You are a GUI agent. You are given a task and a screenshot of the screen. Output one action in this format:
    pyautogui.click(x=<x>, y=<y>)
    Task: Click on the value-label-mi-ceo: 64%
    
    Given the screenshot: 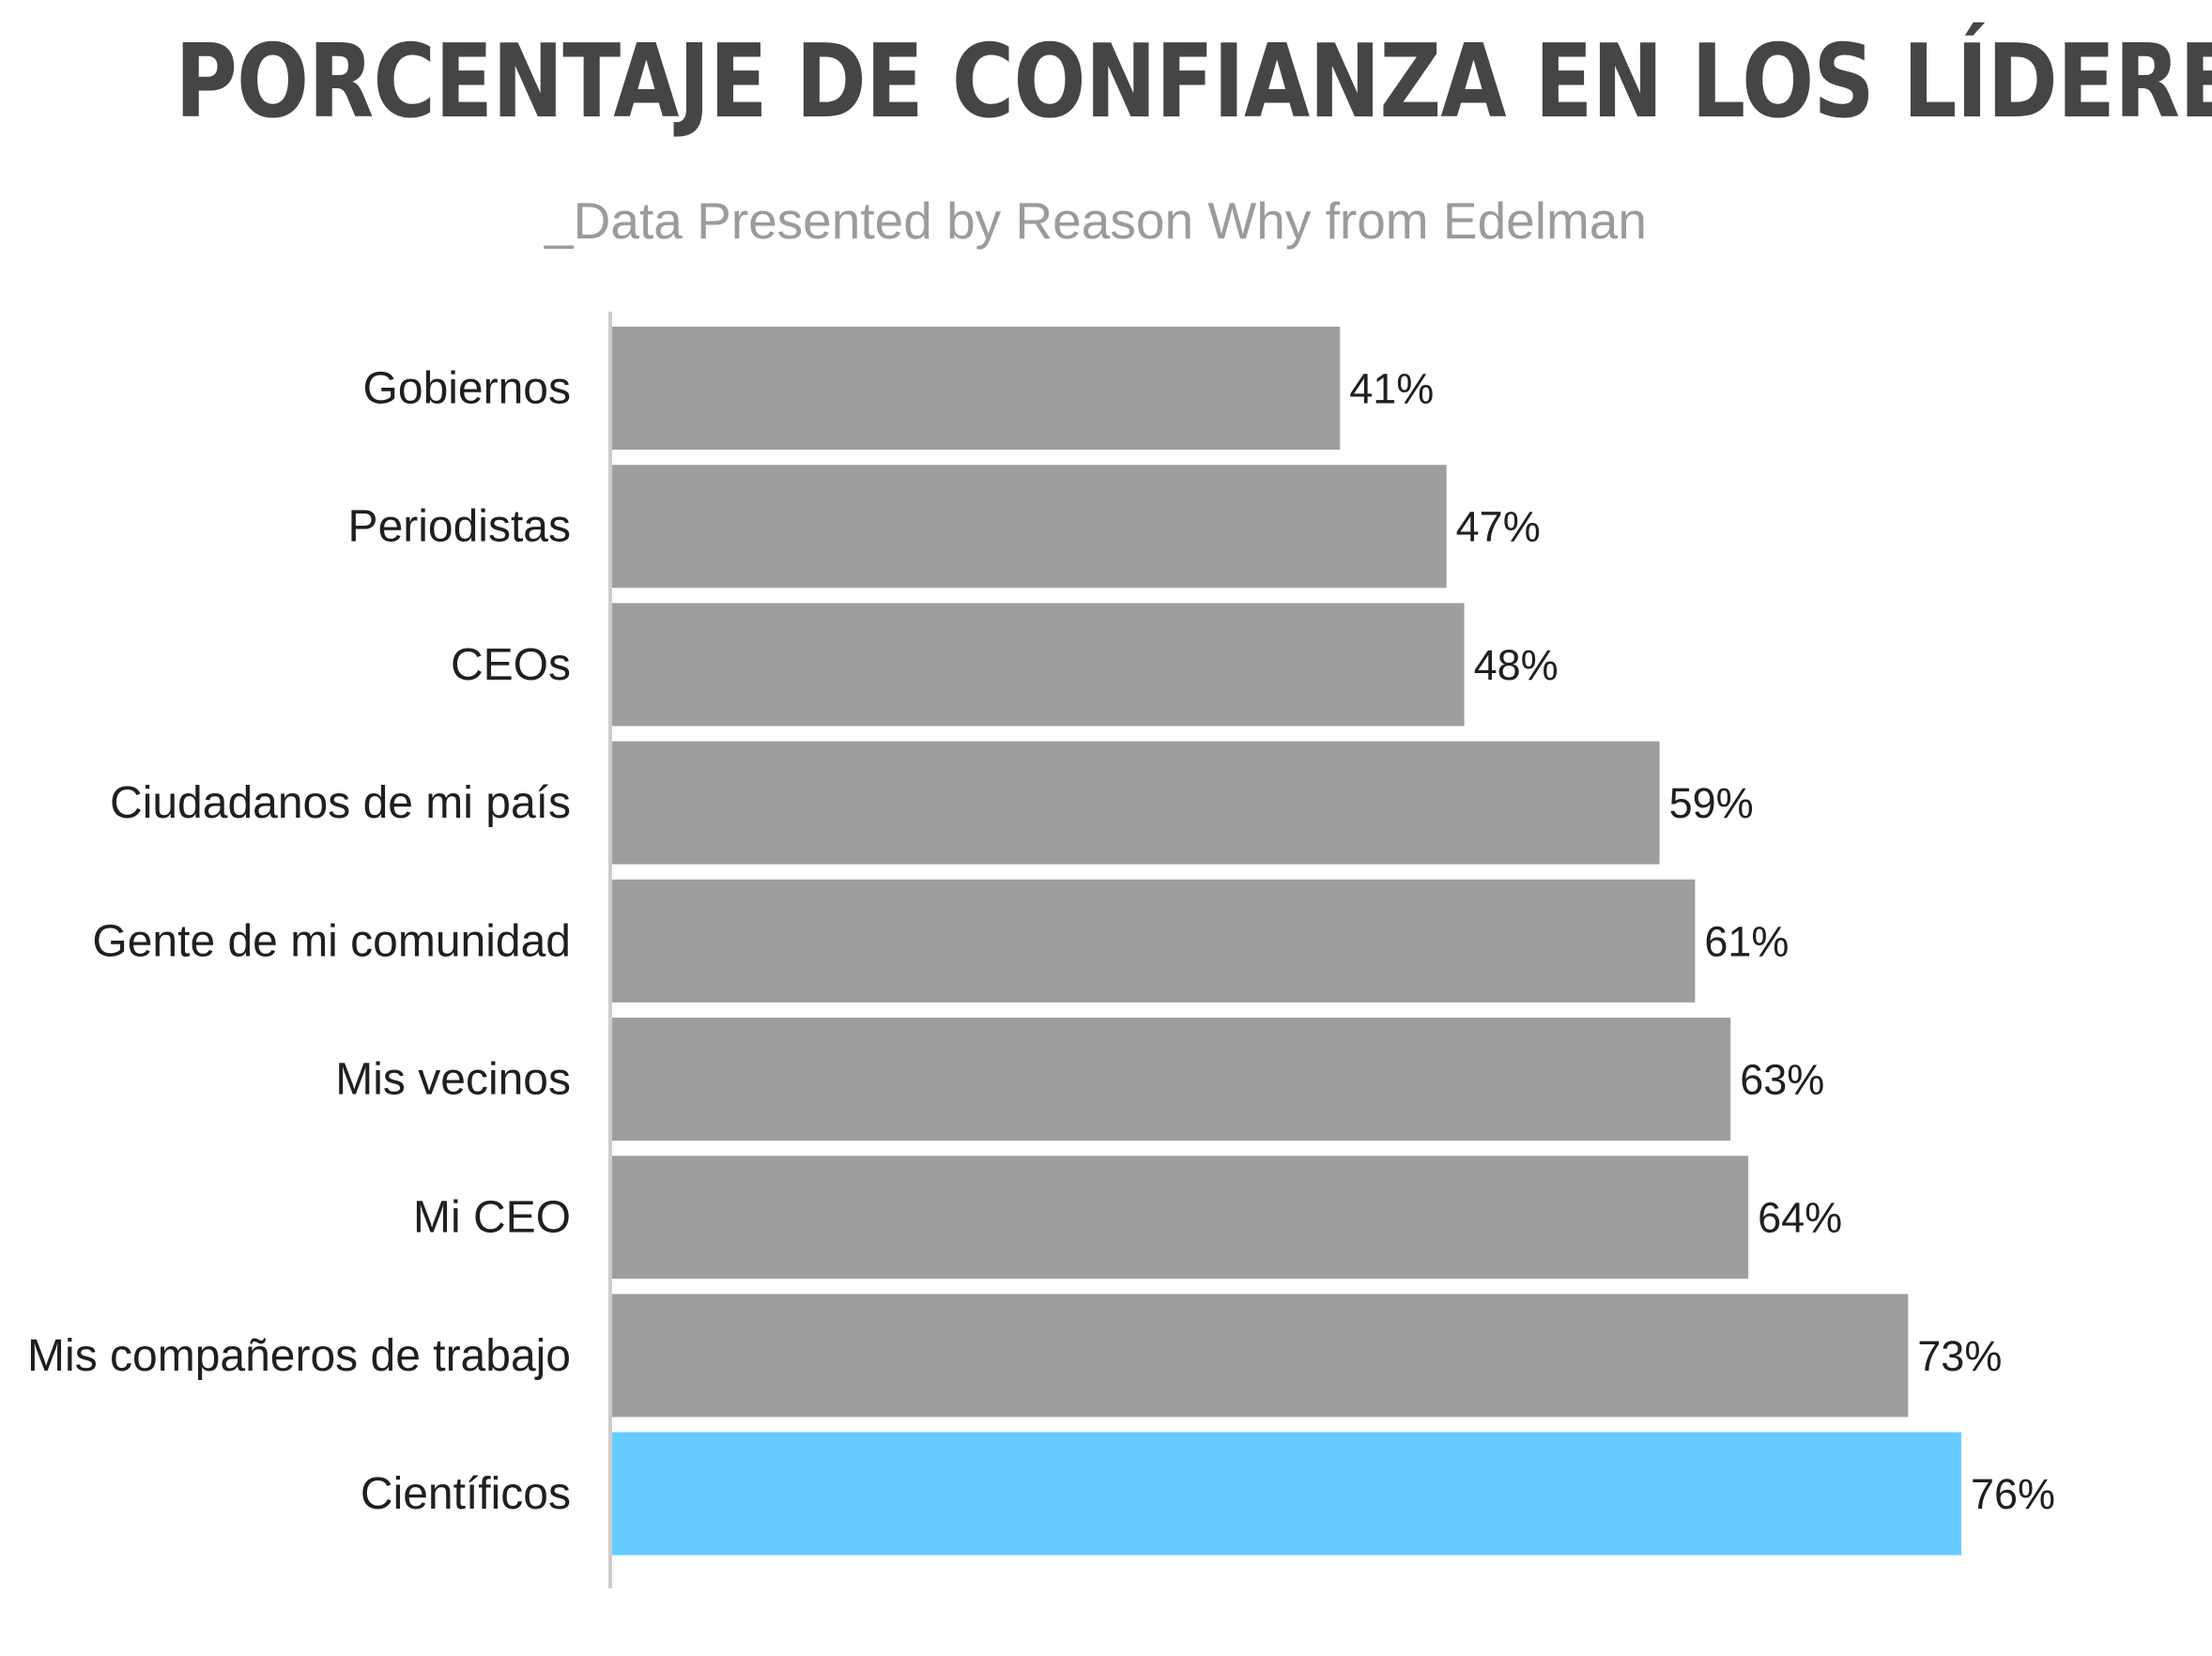 What is the action you would take?
    pyautogui.click(x=1800, y=1218)
    